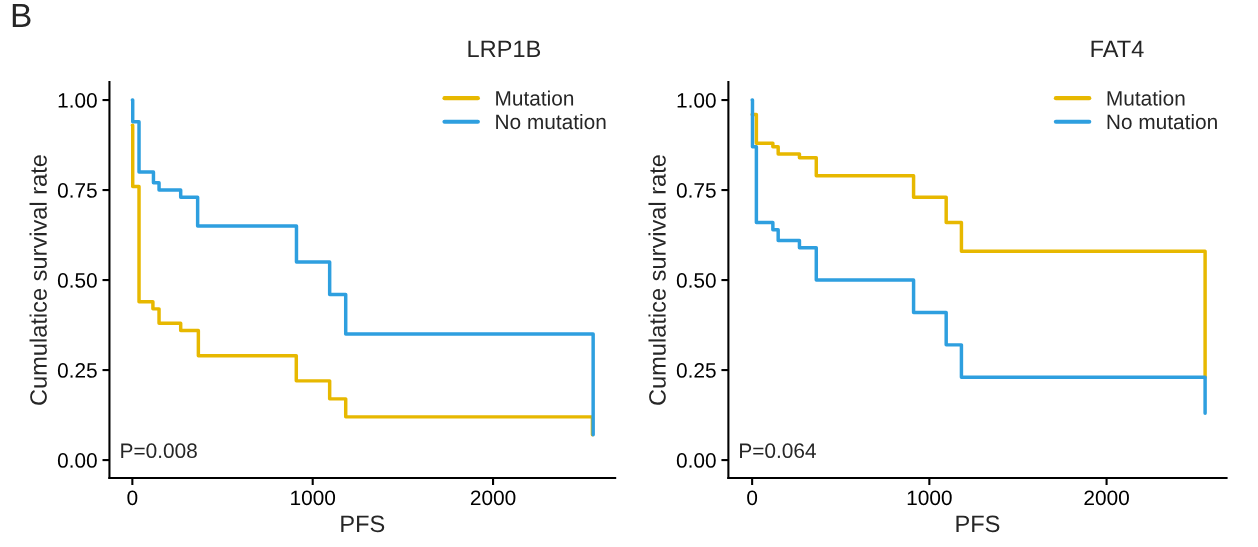 The image size is (1258, 547). I want to click on text: B, so click(21, 15).